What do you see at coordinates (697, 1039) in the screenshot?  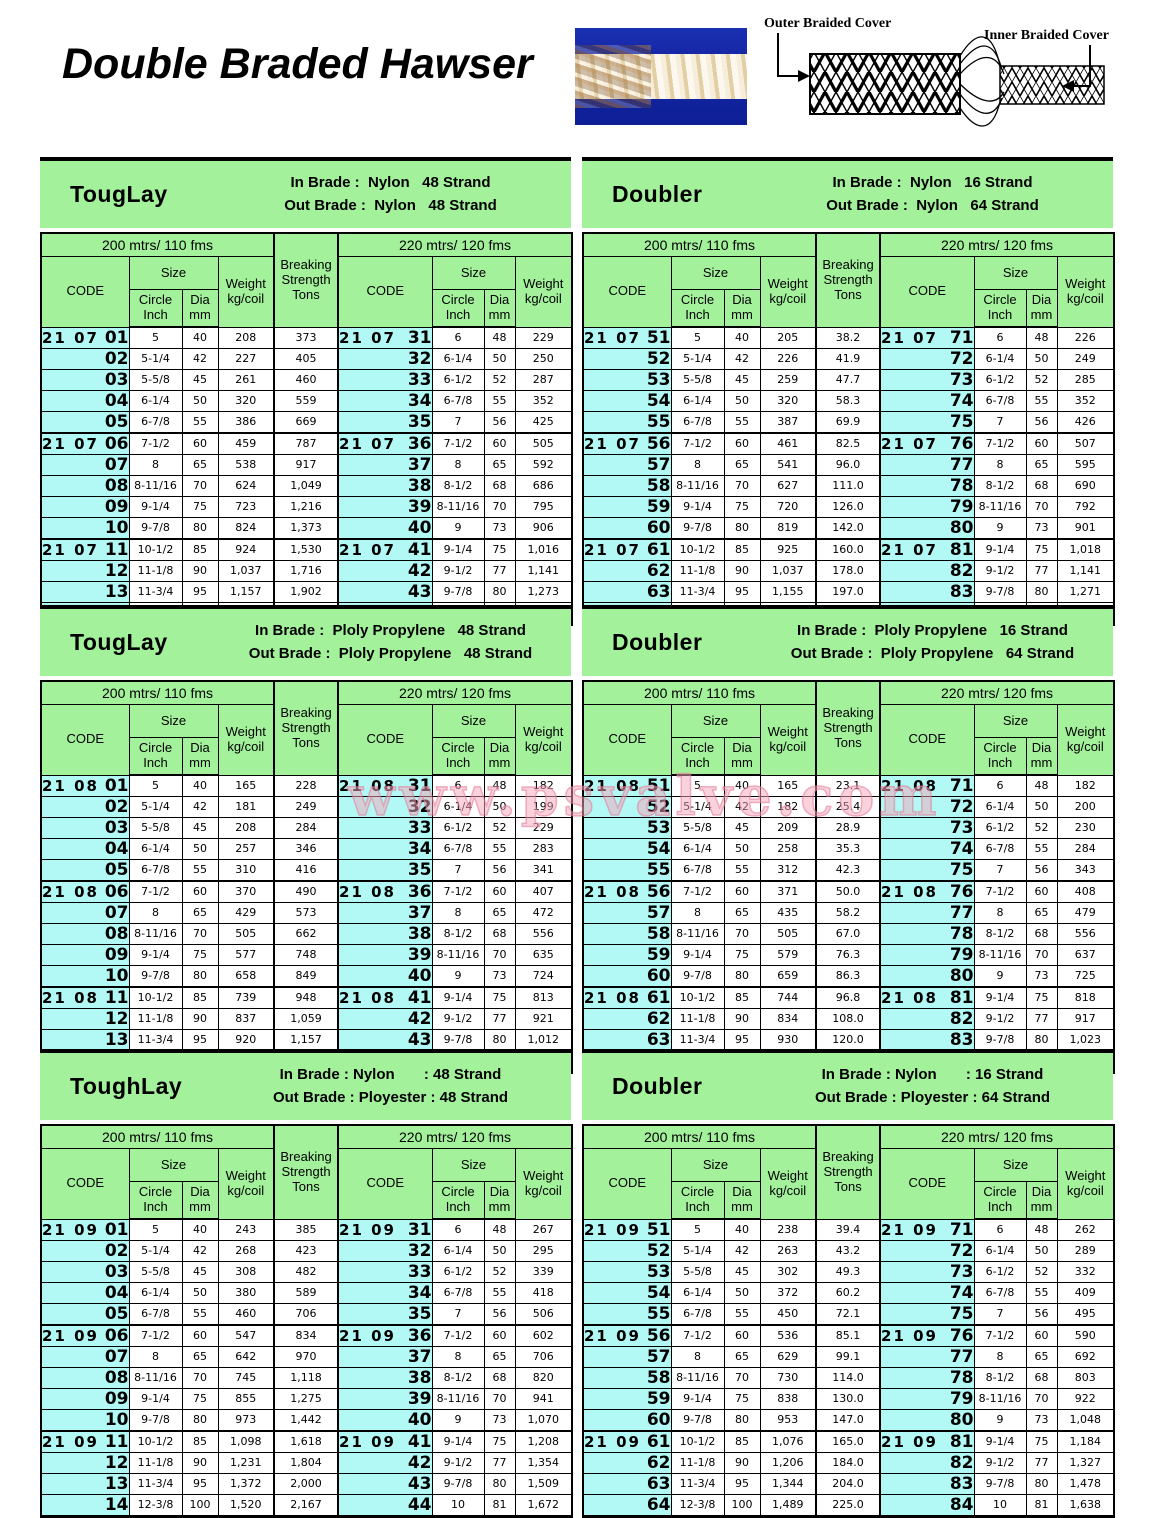 I see `circle-inch-cell: 11-3/4` at bounding box center [697, 1039].